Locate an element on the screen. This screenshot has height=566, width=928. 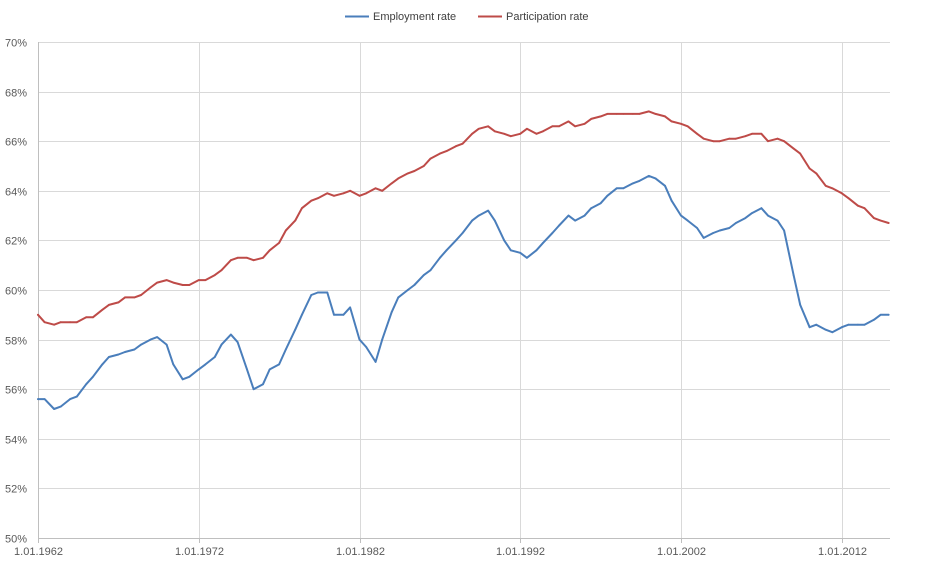
y-tick-label: 66% is located at coordinates (16, 143).